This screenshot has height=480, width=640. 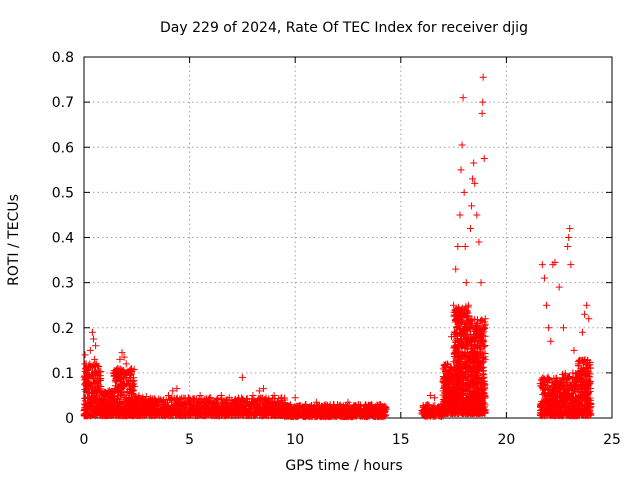 I want to click on y-tick-label: 0.1, so click(x=63, y=374).